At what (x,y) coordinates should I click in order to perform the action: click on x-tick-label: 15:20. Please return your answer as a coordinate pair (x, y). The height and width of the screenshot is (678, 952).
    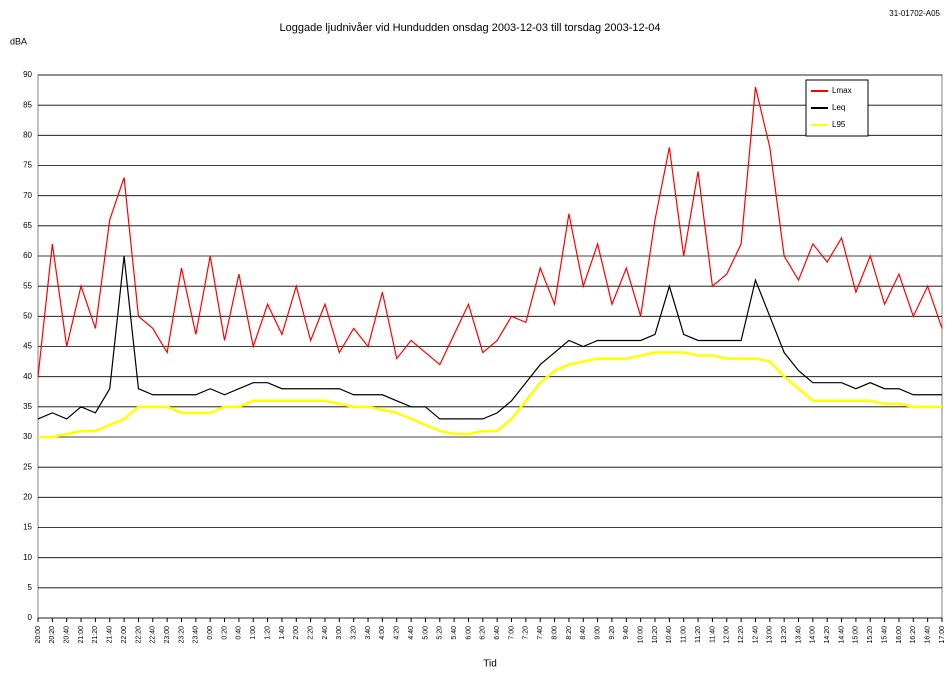
    Looking at the image, I should click on (870, 635).